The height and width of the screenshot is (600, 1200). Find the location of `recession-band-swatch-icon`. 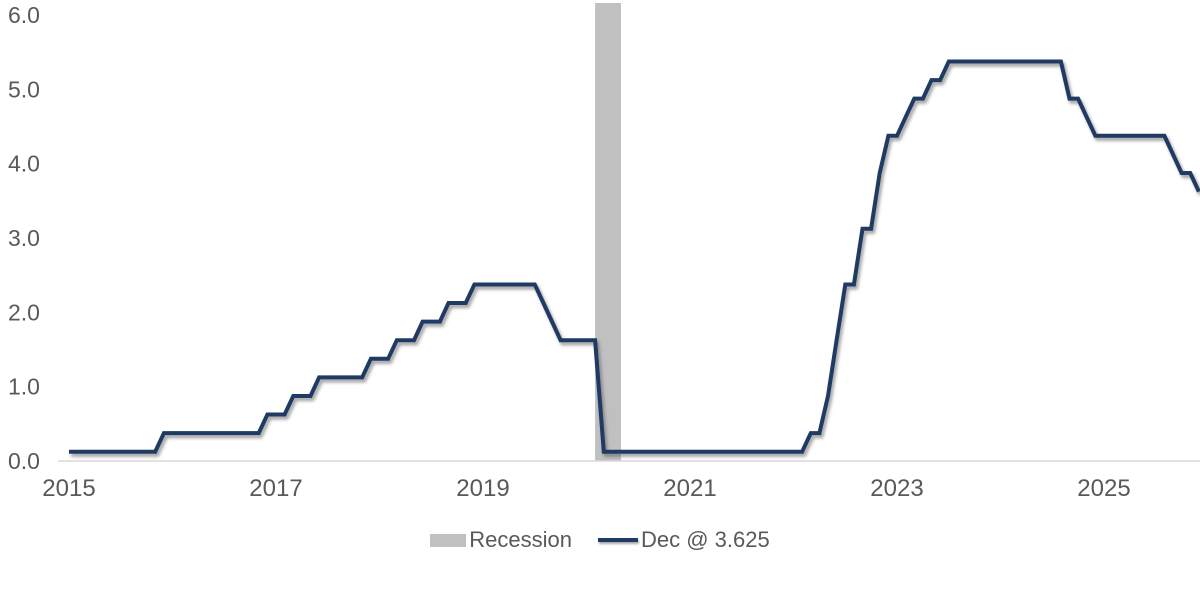

recession-band-swatch-icon is located at coordinates (448, 540).